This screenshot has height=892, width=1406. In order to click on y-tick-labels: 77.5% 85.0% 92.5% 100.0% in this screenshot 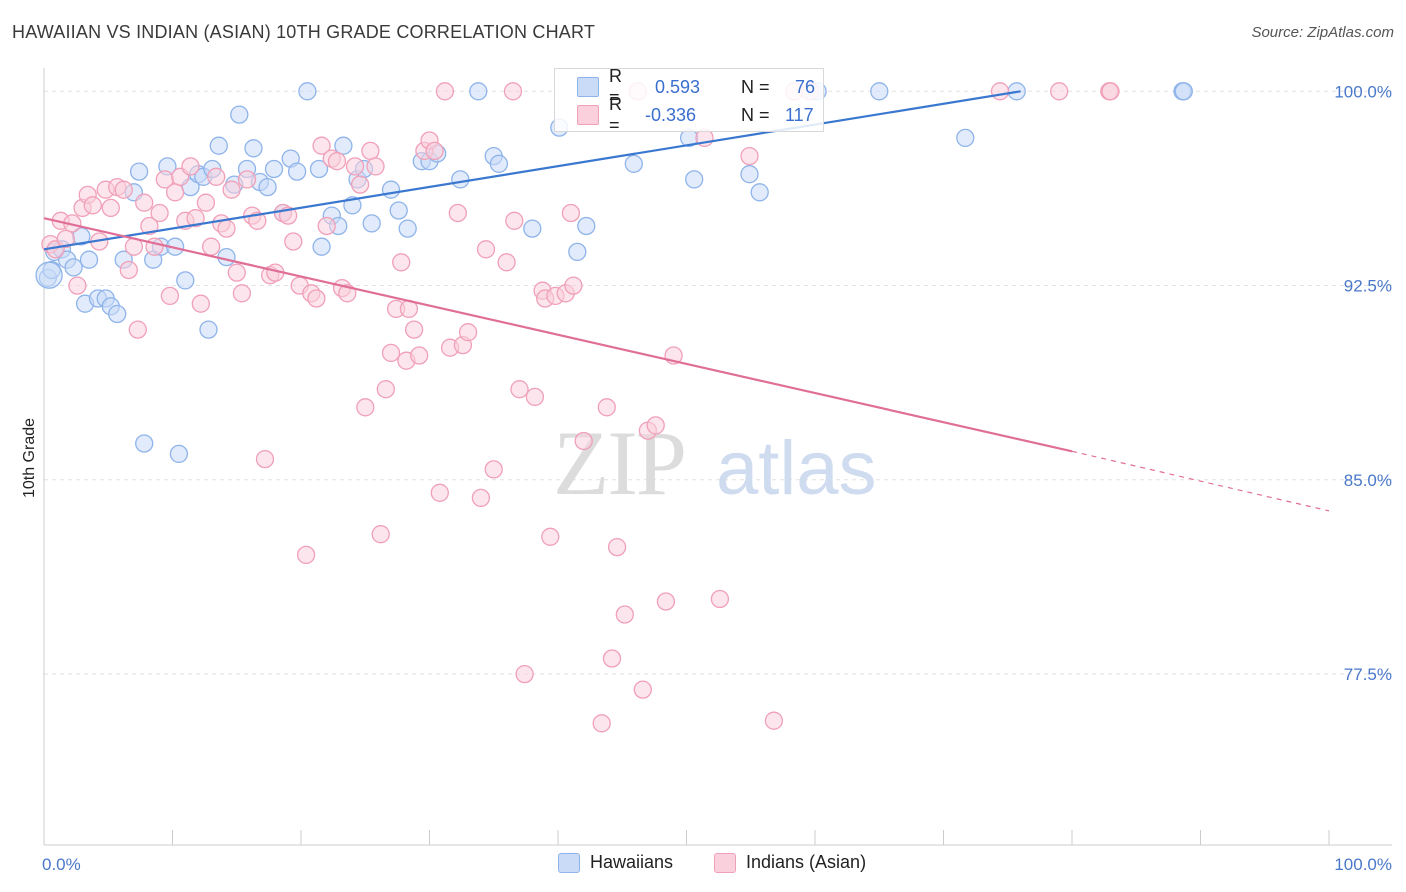, I will do `click(1363, 383)`.